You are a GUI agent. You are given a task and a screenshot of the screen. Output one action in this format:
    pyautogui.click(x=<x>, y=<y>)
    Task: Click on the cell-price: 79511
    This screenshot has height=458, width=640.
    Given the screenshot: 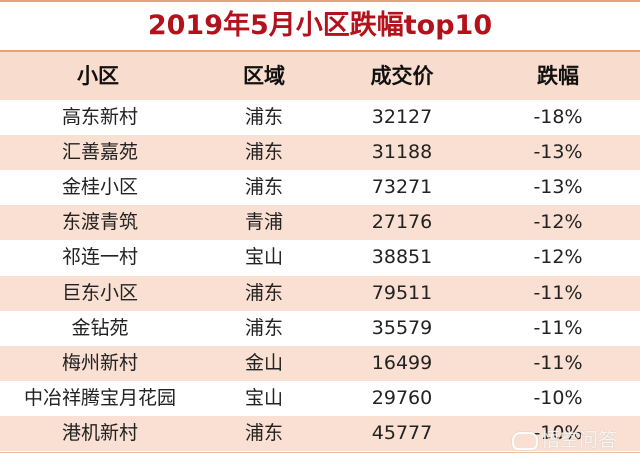 What is the action you would take?
    pyautogui.click(x=402, y=293)
    